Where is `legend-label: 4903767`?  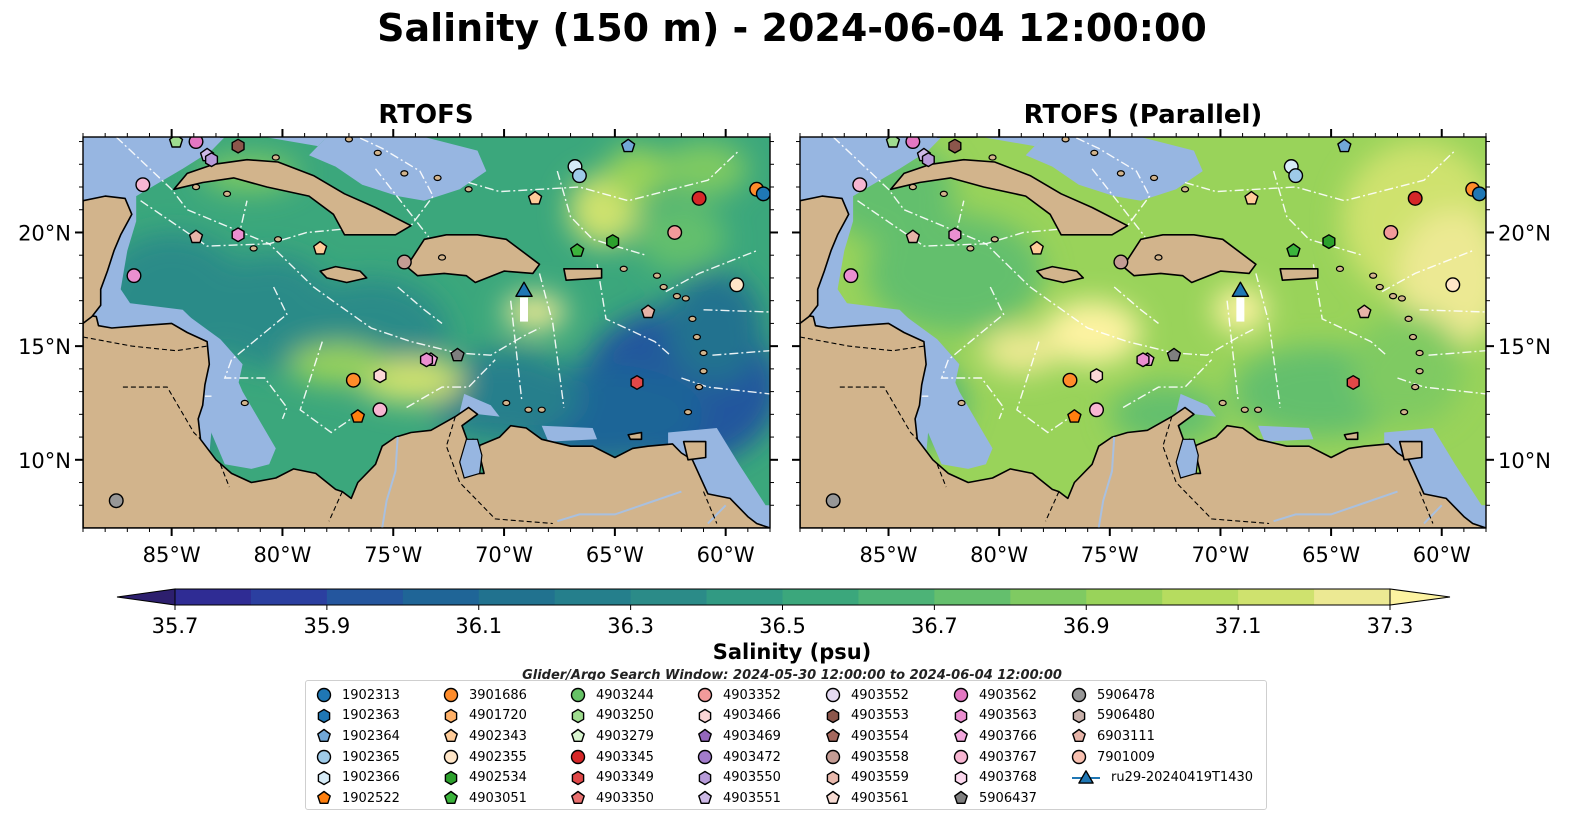
legend-label: 4903767 is located at coordinates (1008, 757).